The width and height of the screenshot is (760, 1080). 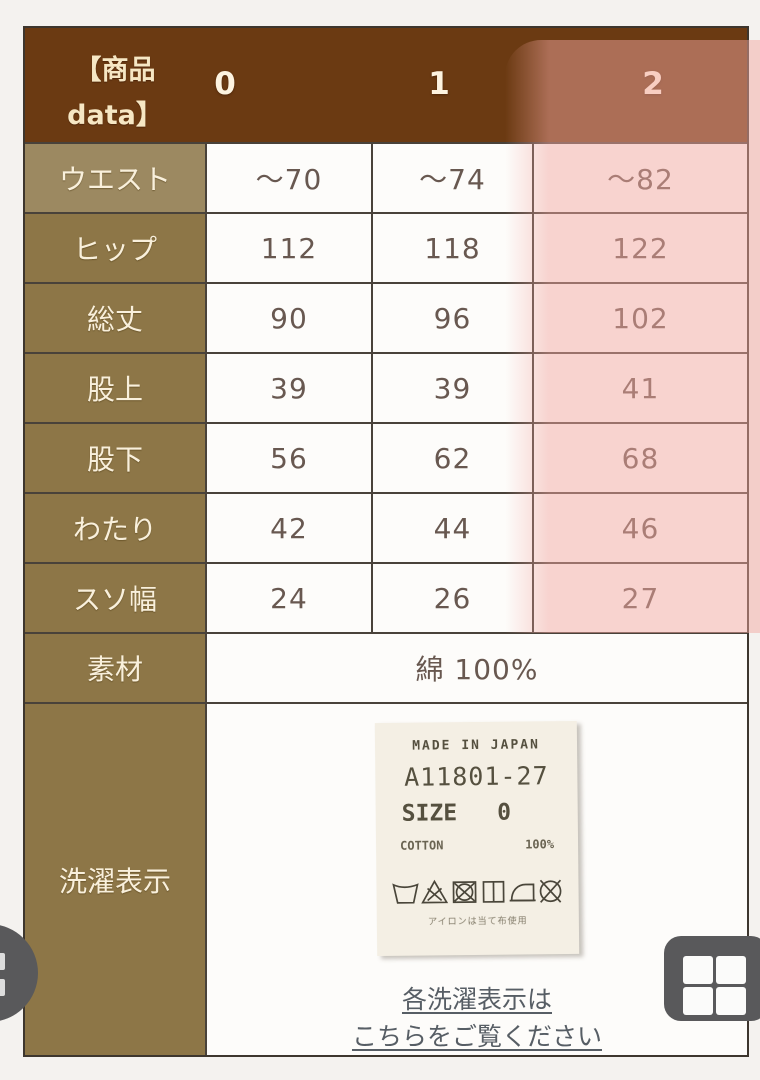 What do you see at coordinates (405, 893) in the screenshot?
I see `wash-tub-icon` at bounding box center [405, 893].